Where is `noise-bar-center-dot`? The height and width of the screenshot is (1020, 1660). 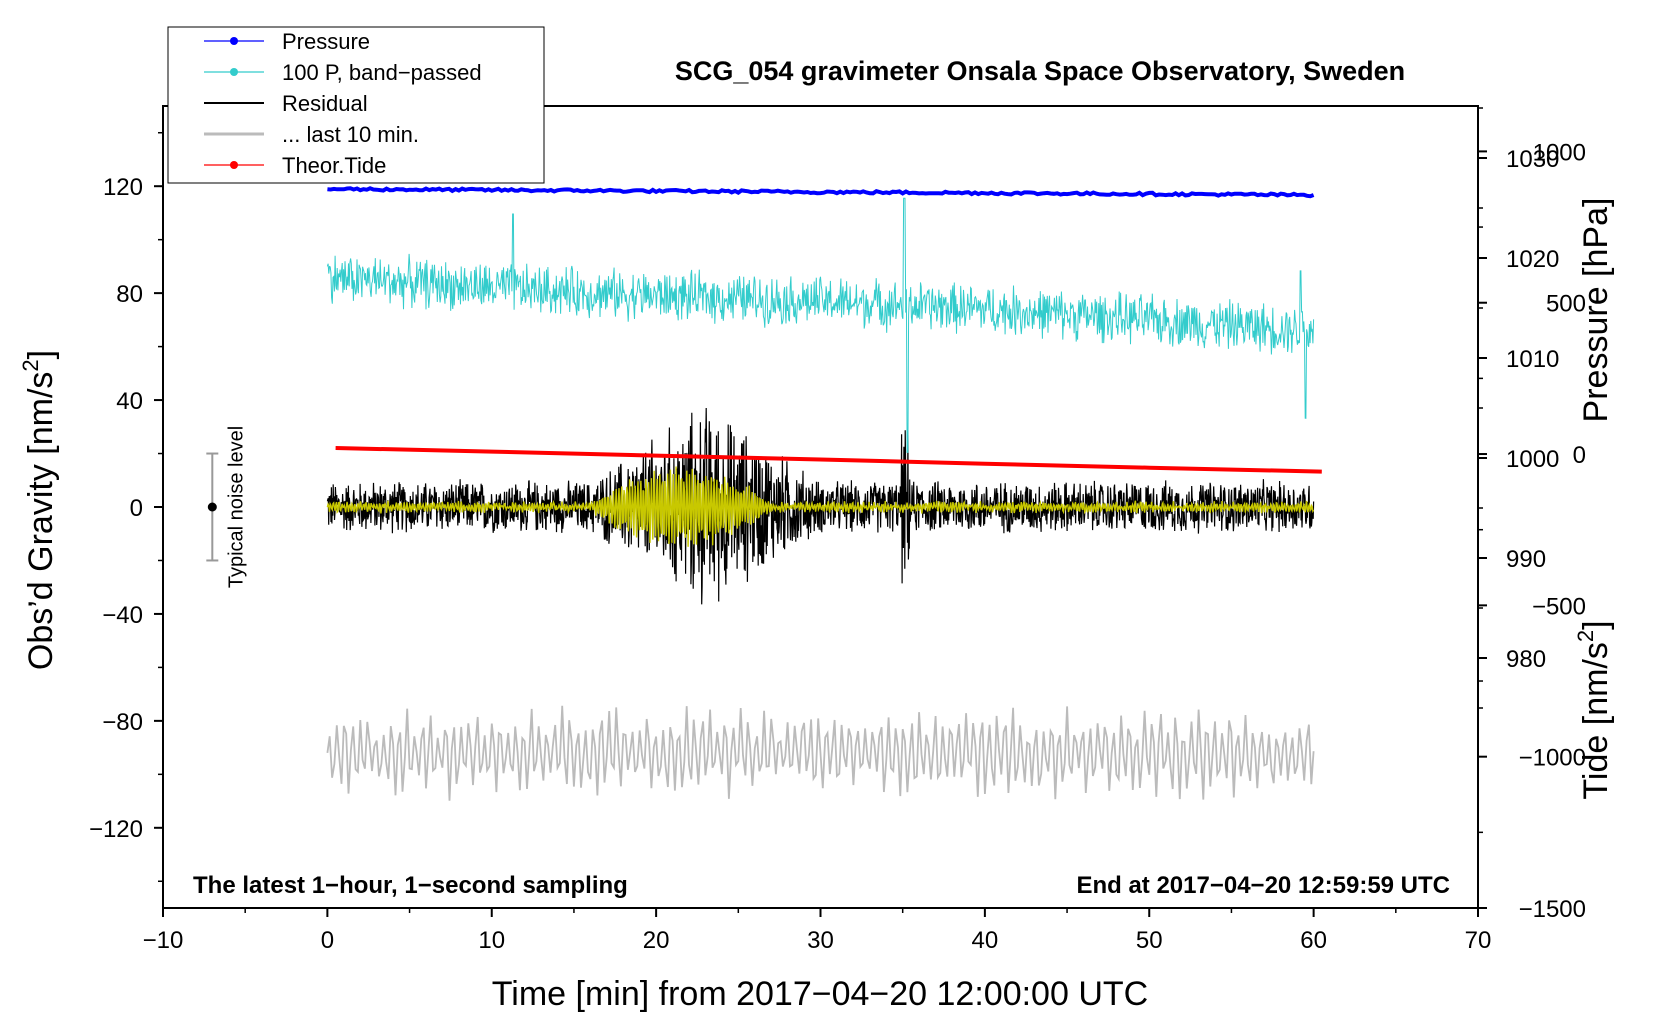 noise-bar-center-dot is located at coordinates (212, 507).